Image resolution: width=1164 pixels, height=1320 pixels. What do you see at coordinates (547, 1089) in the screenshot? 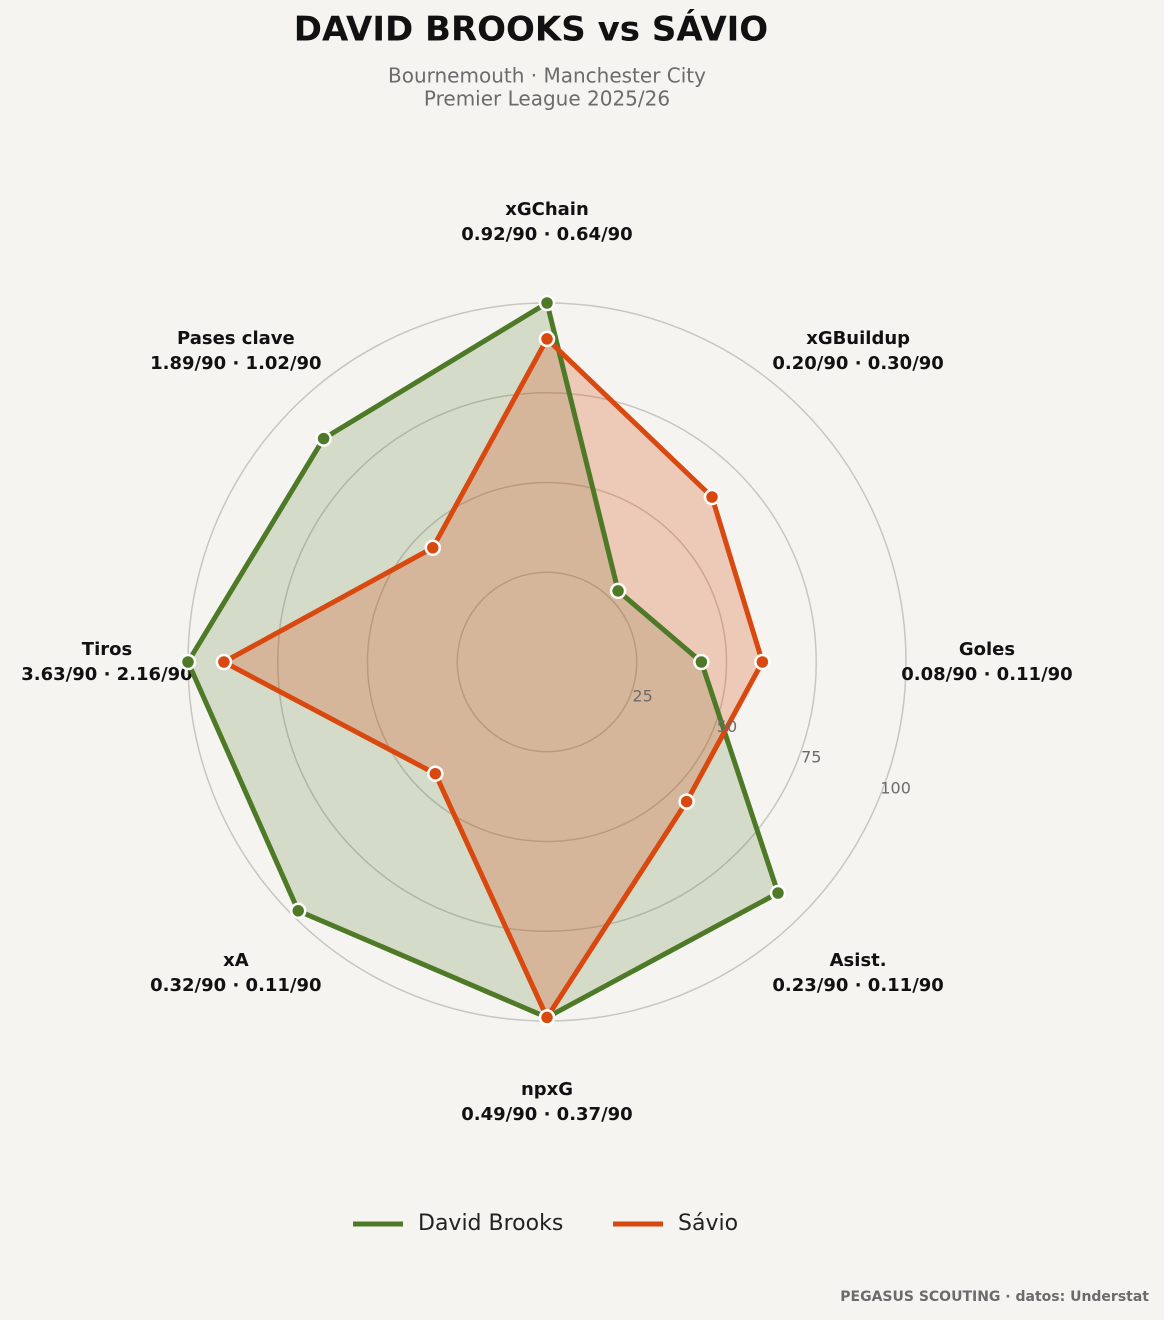
I see `category-label: npxG` at bounding box center [547, 1089].